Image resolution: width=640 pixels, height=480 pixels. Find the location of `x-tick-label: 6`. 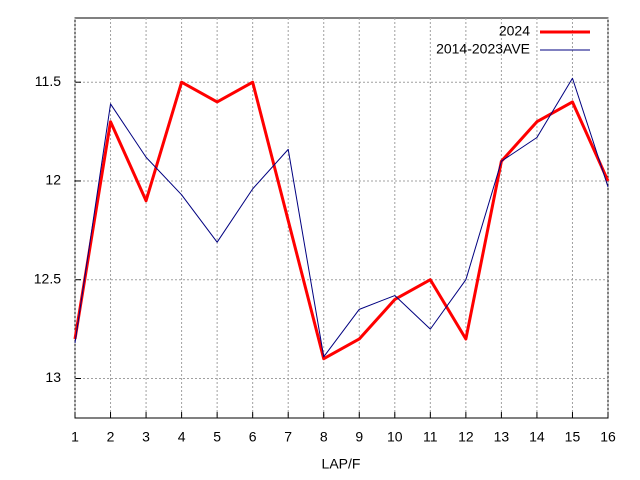

x-tick-label: 6 is located at coordinates (253, 437).